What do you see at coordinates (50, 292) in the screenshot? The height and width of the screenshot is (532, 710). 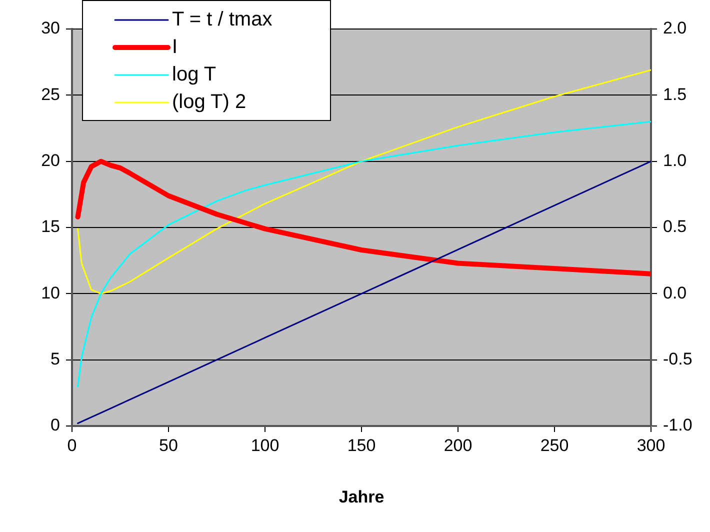 I see `y-tick-label: 10` at bounding box center [50, 292].